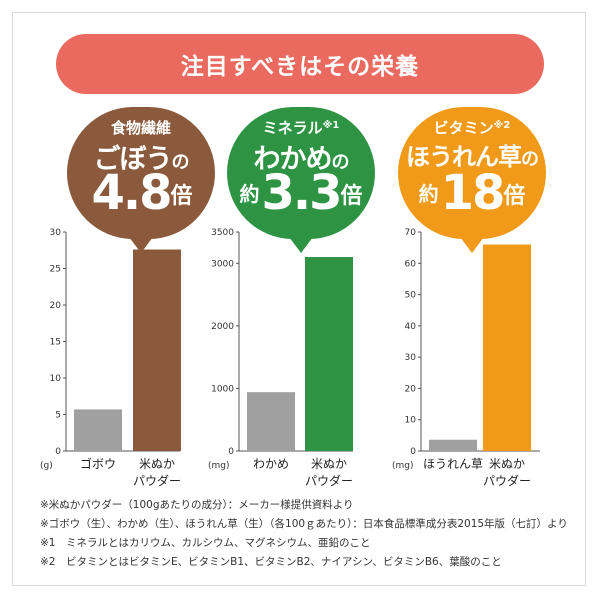 Image resolution: width=600 pixels, height=600 pixels. I want to click on bubble-ratio: 約18倍, so click(472, 193).